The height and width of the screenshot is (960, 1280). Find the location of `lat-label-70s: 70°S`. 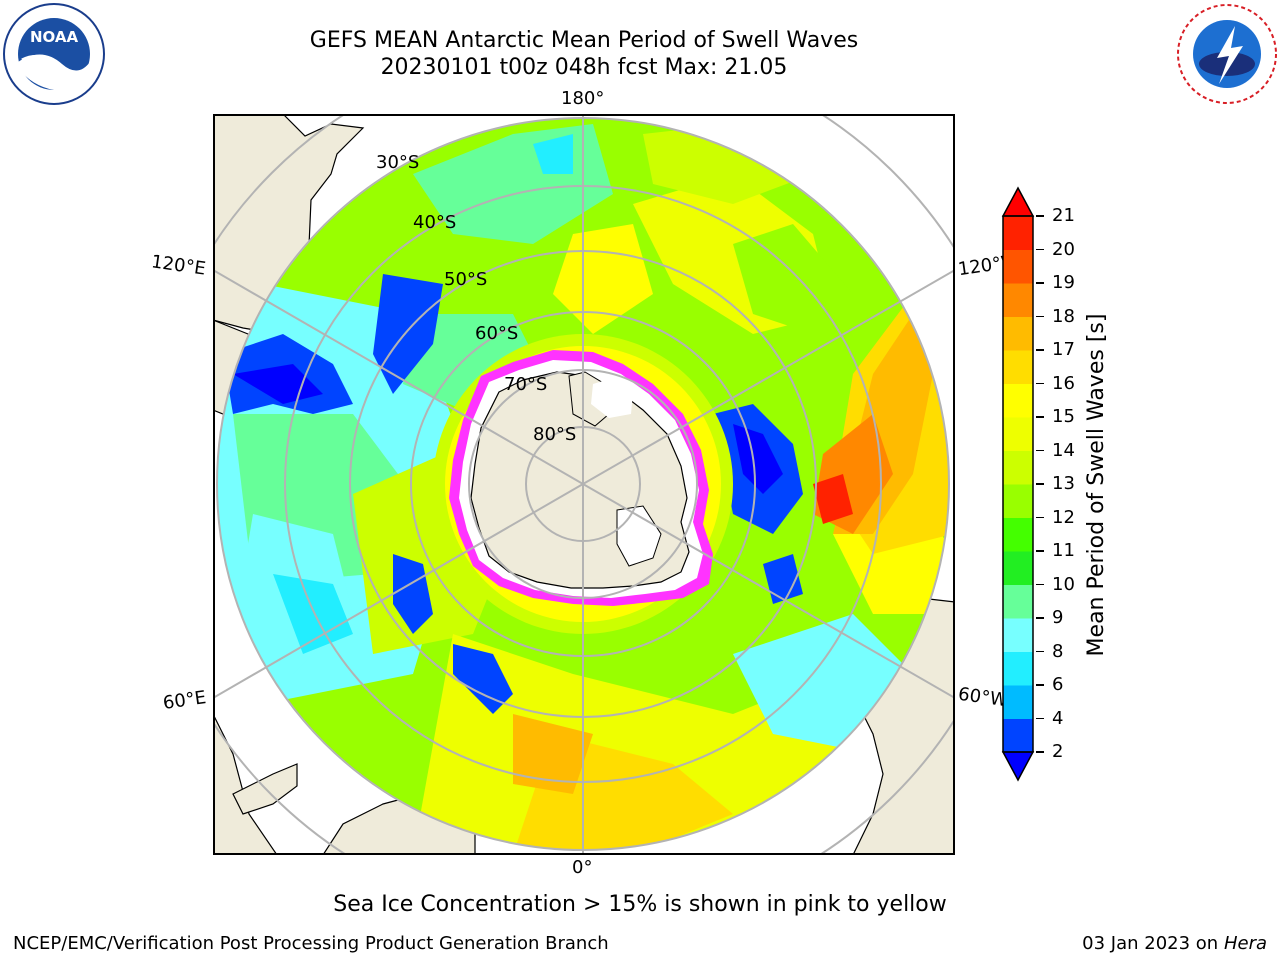

lat-label-70s: 70°S is located at coordinates (526, 384).